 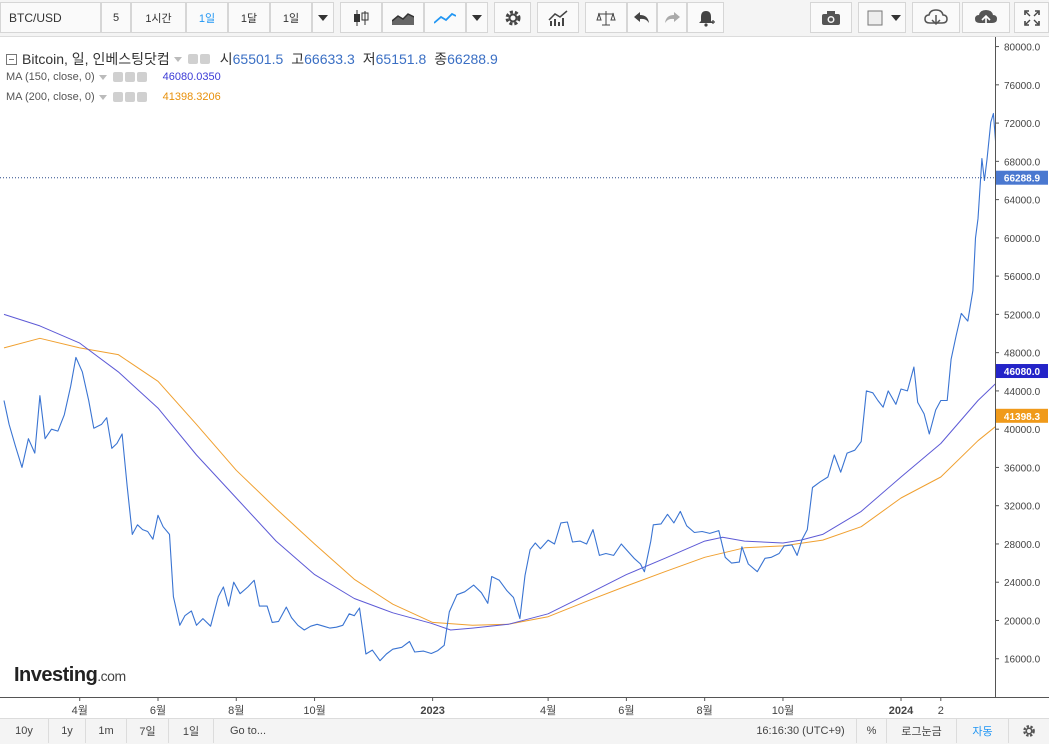 What do you see at coordinates (472, 59) in the screenshot?
I see `close-value: 66288.9` at bounding box center [472, 59].